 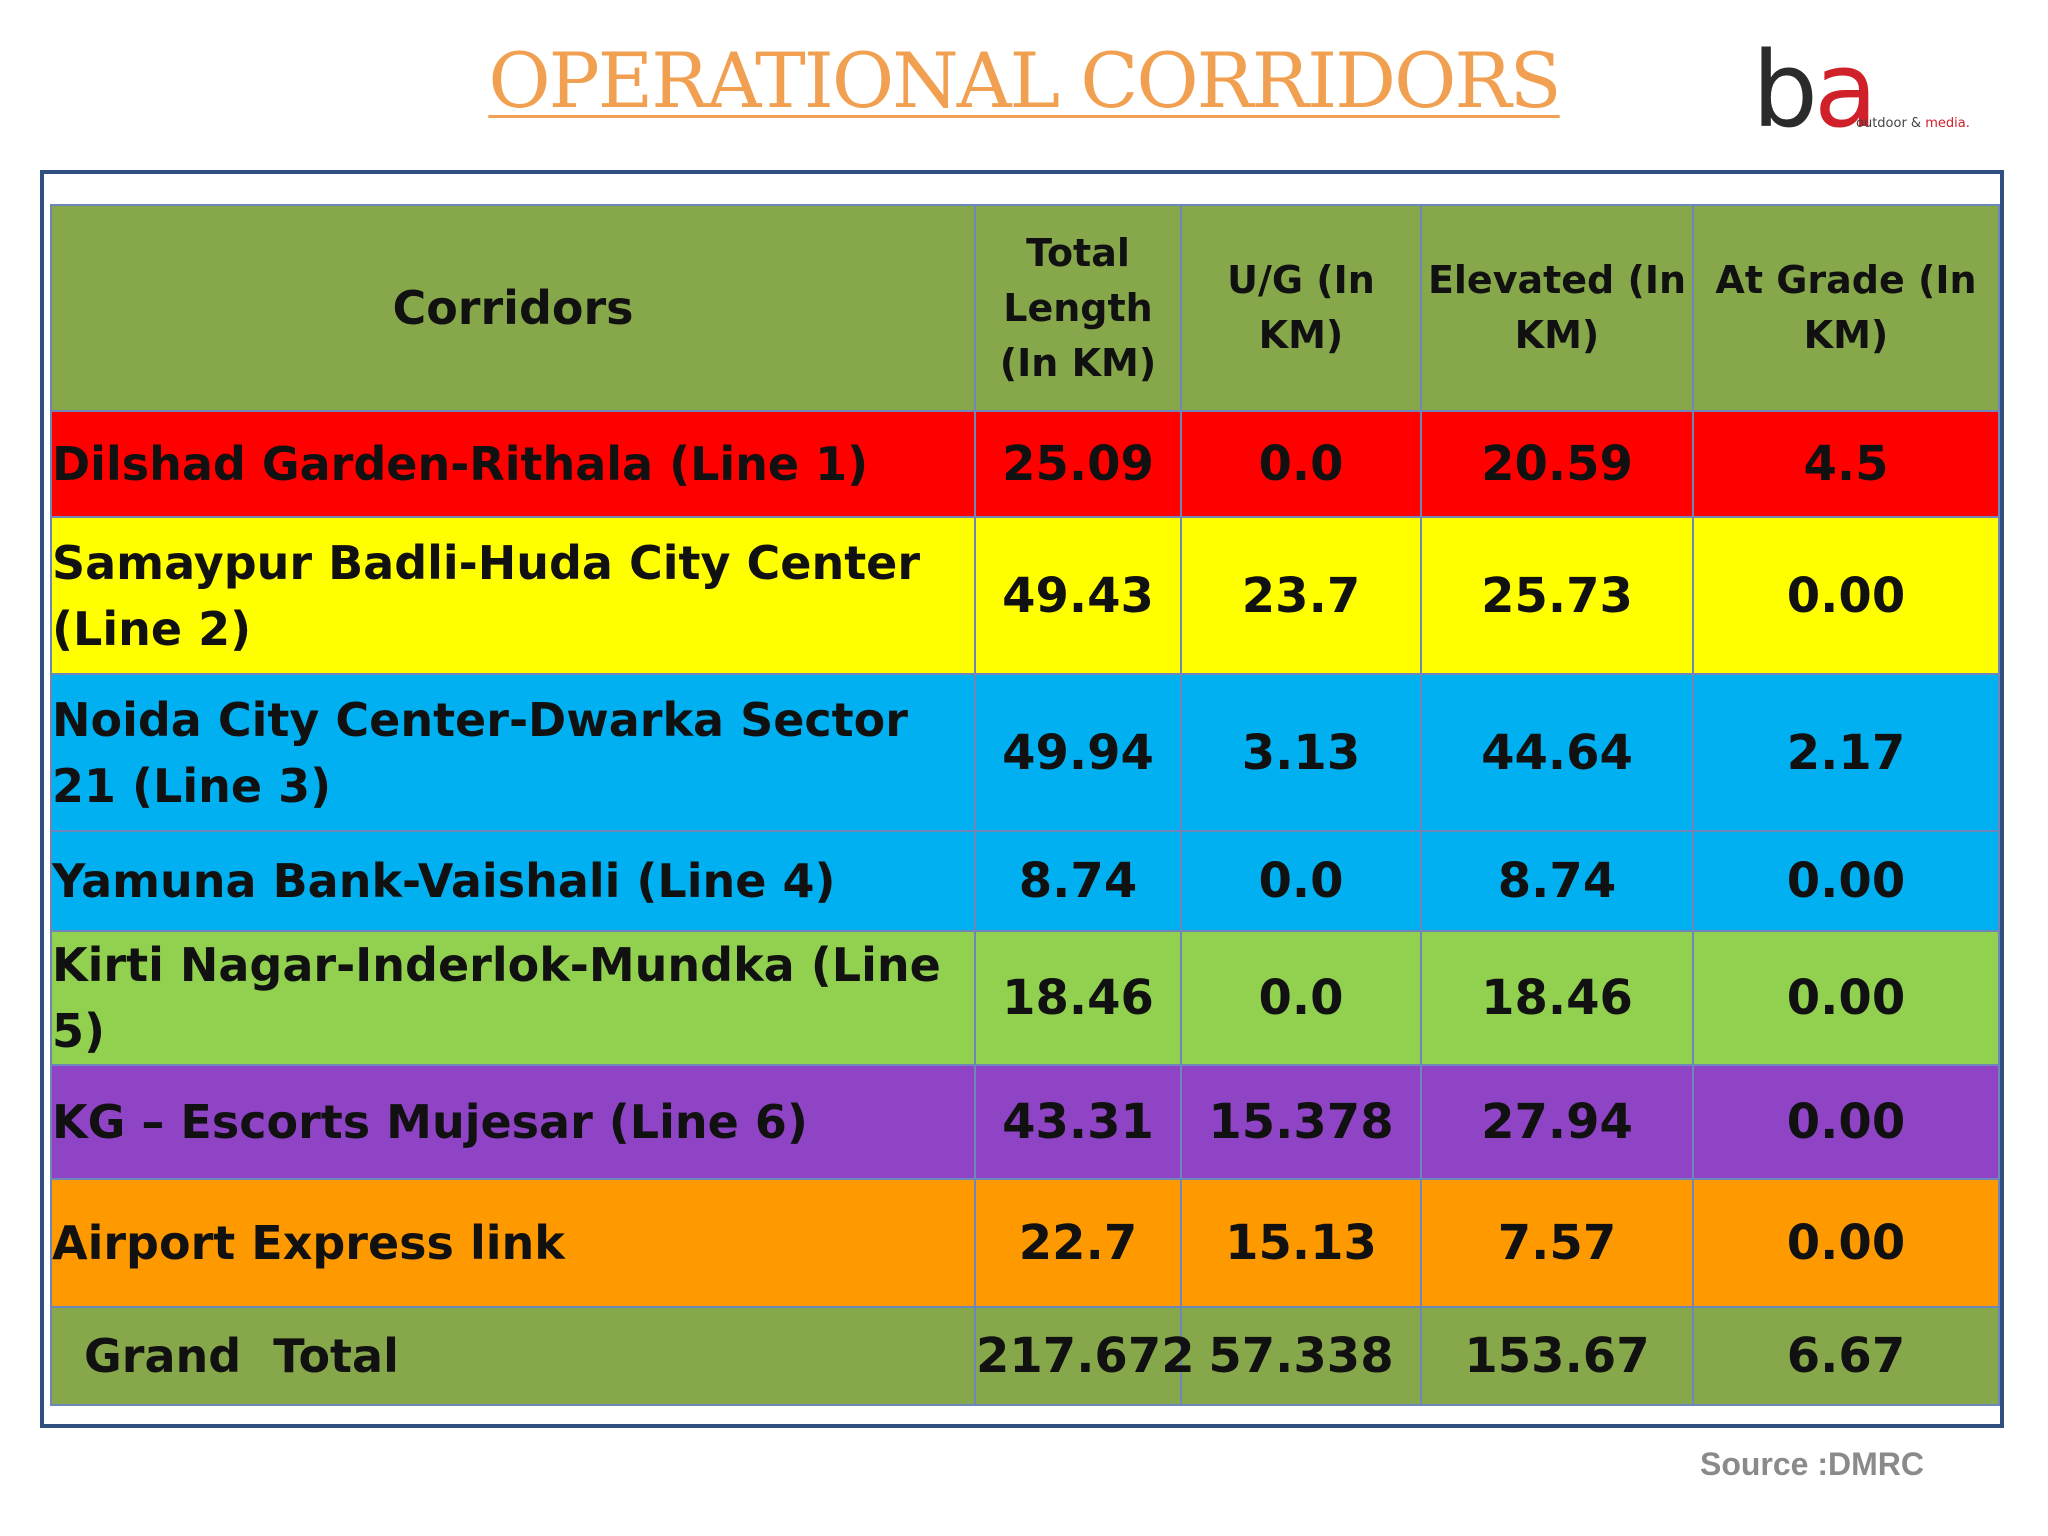 What do you see at coordinates (1846, 308) in the screenshot?
I see `header-at-grade: At Grade (In KM)` at bounding box center [1846, 308].